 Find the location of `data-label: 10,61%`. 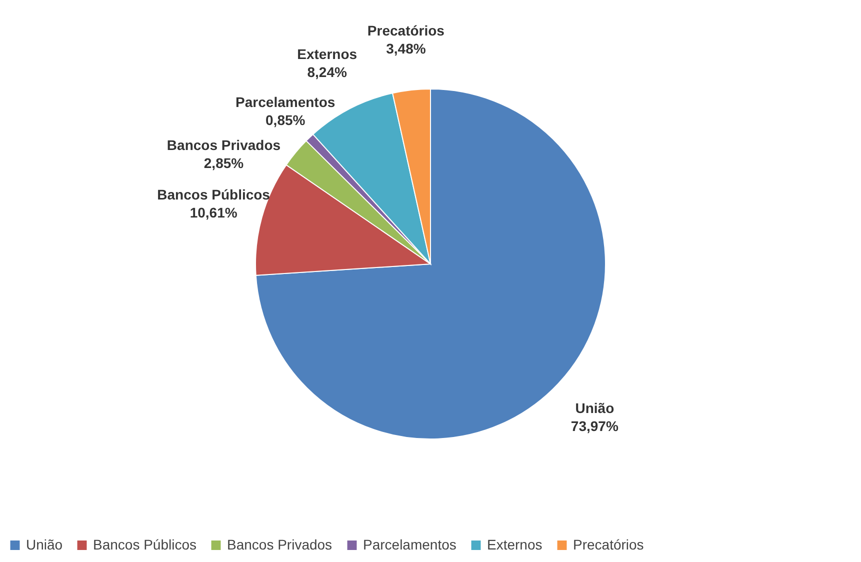

data-label: 10,61% is located at coordinates (214, 212).